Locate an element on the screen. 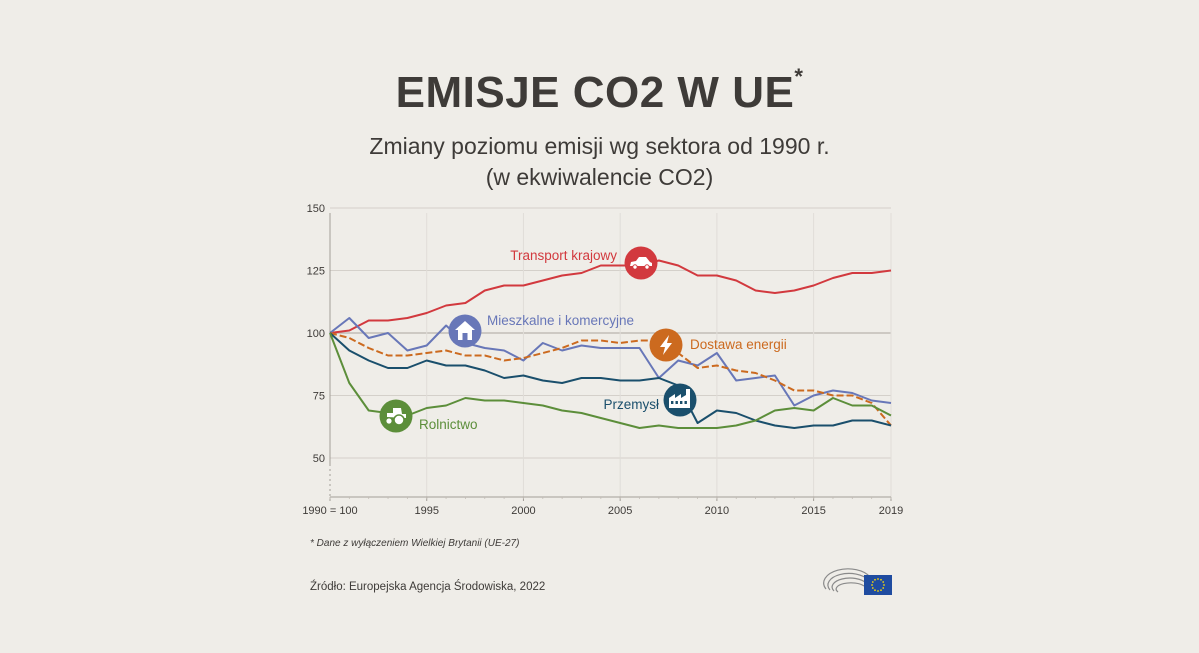 This screenshot has width=1199, height=653. eu-flag-icon is located at coordinates (878, 585).